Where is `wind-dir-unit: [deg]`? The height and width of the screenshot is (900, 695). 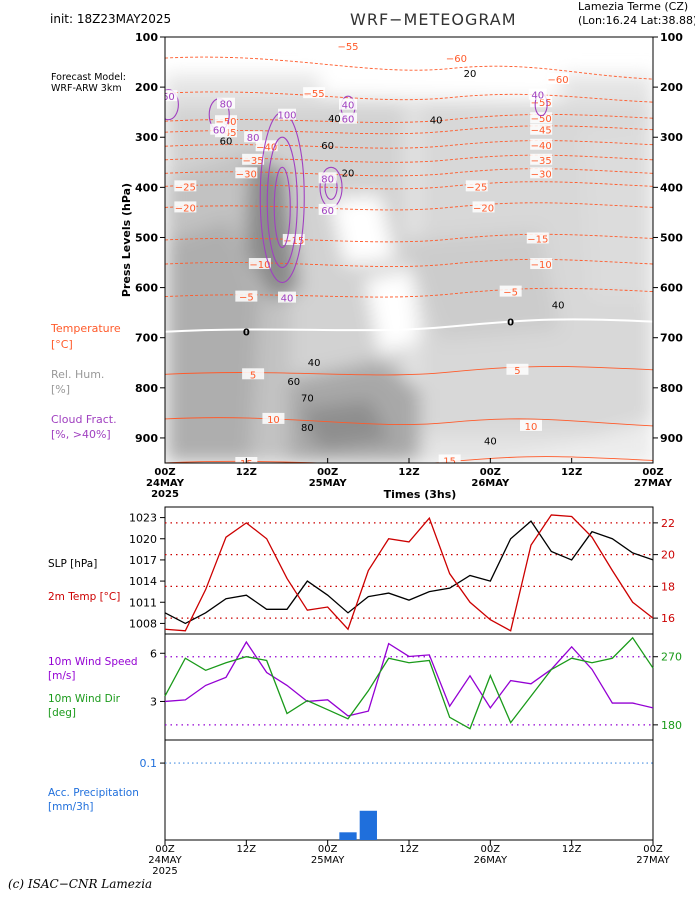 wind-dir-unit: [deg] is located at coordinates (62, 713).